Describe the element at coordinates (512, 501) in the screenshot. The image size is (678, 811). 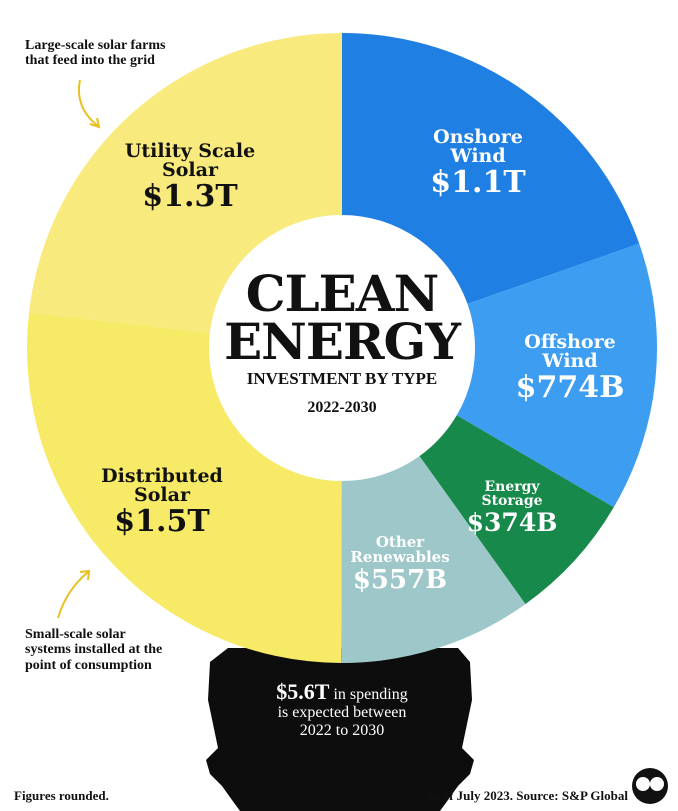
I see `slice-name: Storage` at that location.